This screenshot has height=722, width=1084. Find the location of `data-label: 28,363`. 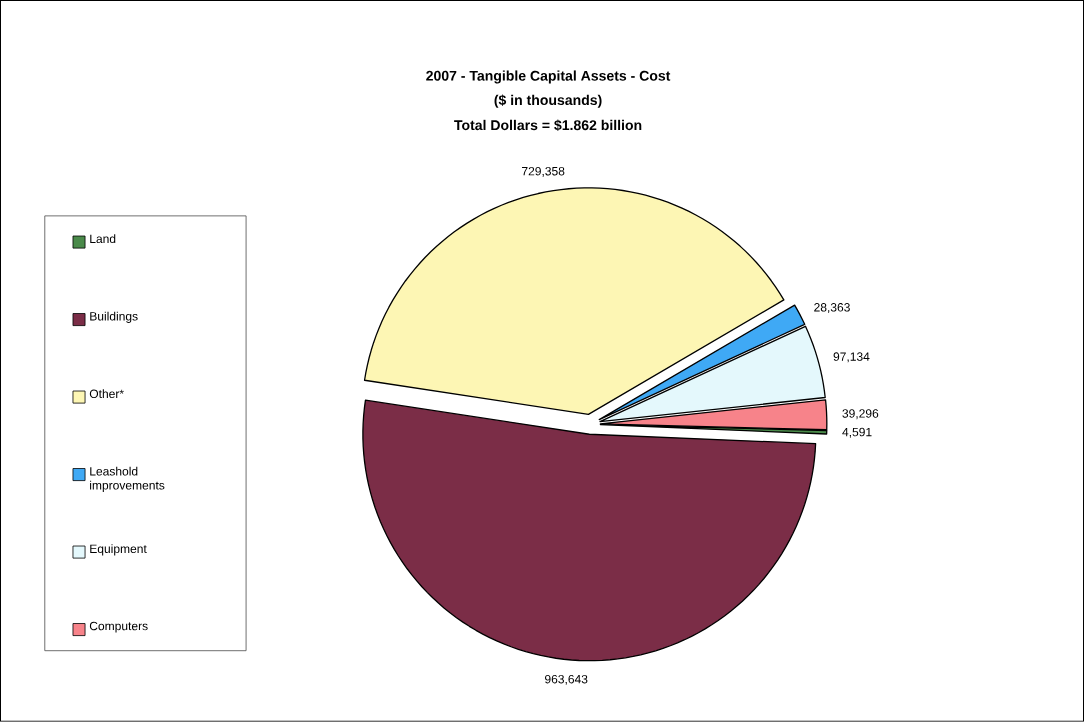

data-label: 28,363 is located at coordinates (832, 308).